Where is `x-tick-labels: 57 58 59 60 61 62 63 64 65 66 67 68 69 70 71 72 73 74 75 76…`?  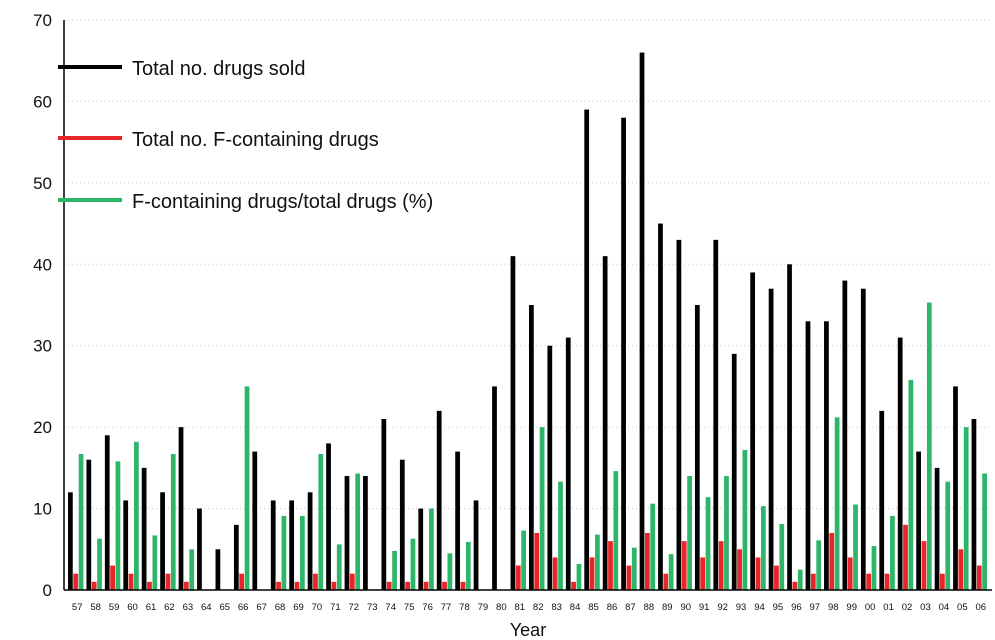
x-tick-labels: 57 58 59 60 61 62 63 64 65 66 67 68 69 70 71 72 73 74 75 76… is located at coordinates (529, 607).